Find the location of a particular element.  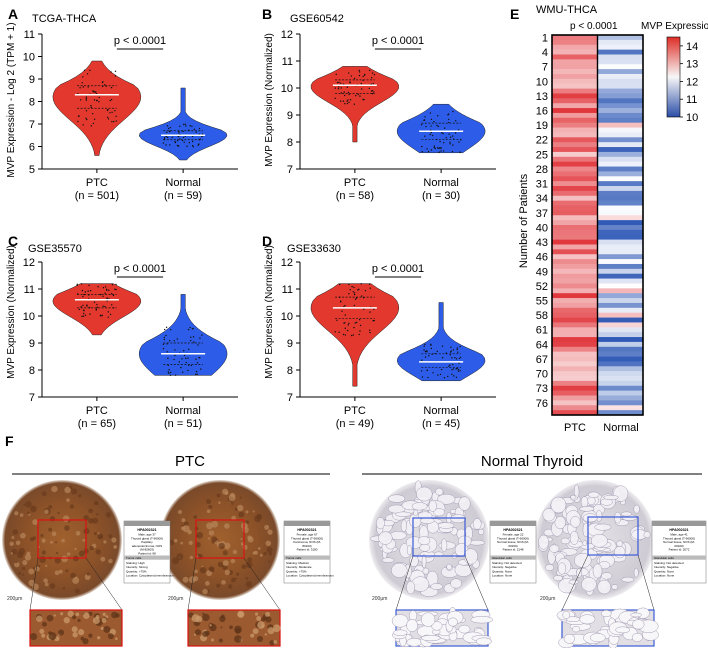

heatmap-row-label: 58 is located at coordinates (542, 316).